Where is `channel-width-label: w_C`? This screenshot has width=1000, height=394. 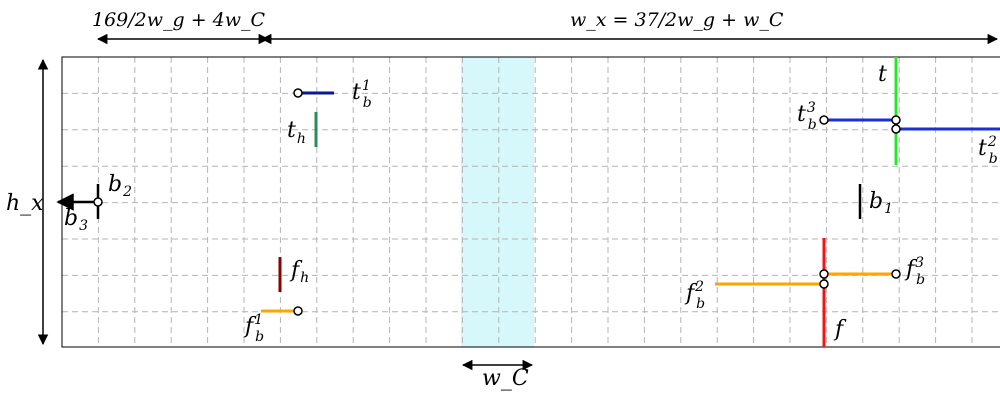 channel-width-label: w_C is located at coordinates (505, 378).